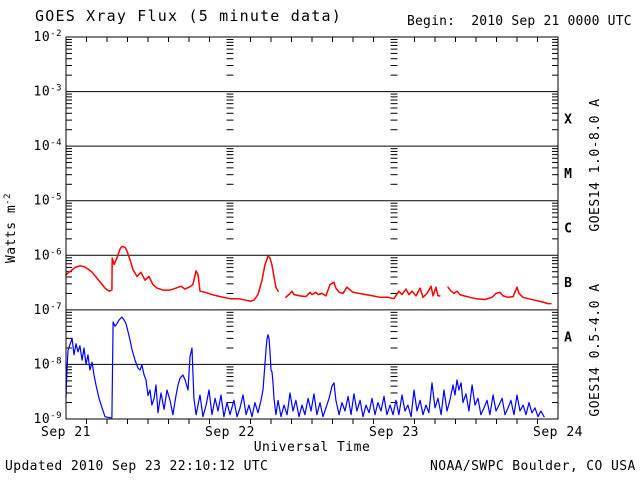 The width and height of the screenshot is (640, 480). I want to click on flare-class-A: A, so click(568, 338).